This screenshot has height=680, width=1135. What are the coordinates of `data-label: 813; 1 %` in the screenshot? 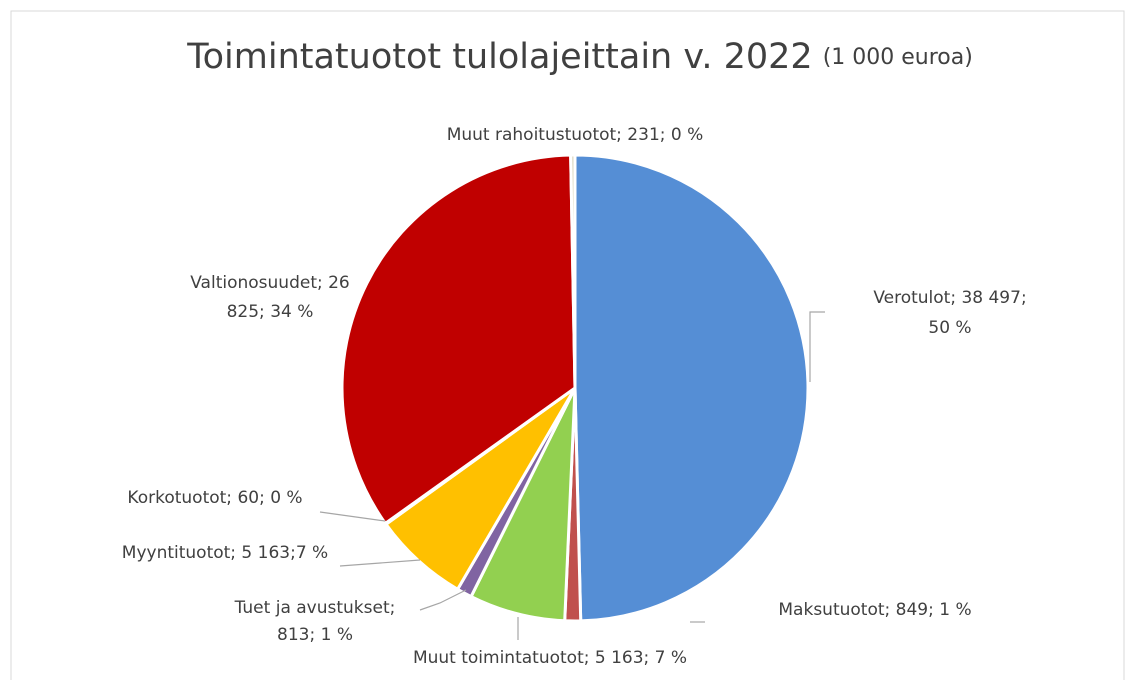 It's located at (315, 635).